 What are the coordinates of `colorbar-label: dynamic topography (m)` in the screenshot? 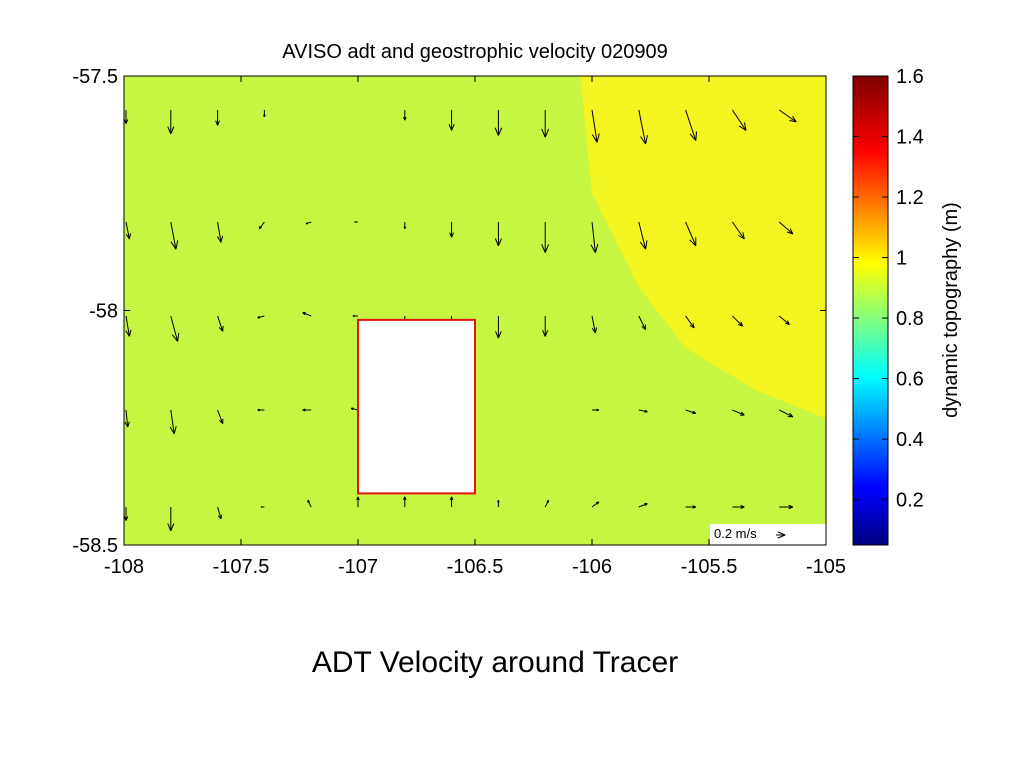 It's located at (951, 310).